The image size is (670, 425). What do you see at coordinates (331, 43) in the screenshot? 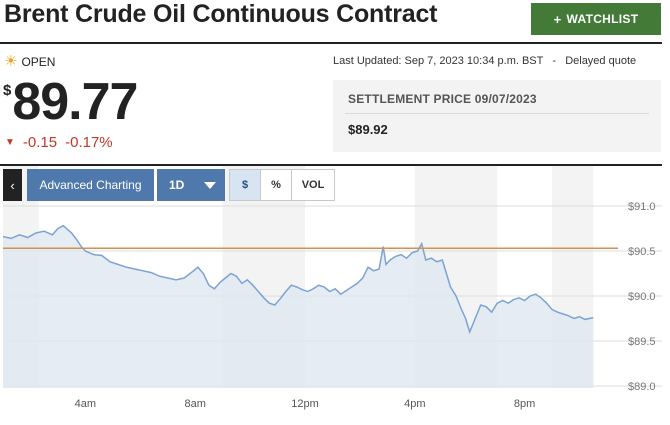
I see `header-divider` at bounding box center [331, 43].